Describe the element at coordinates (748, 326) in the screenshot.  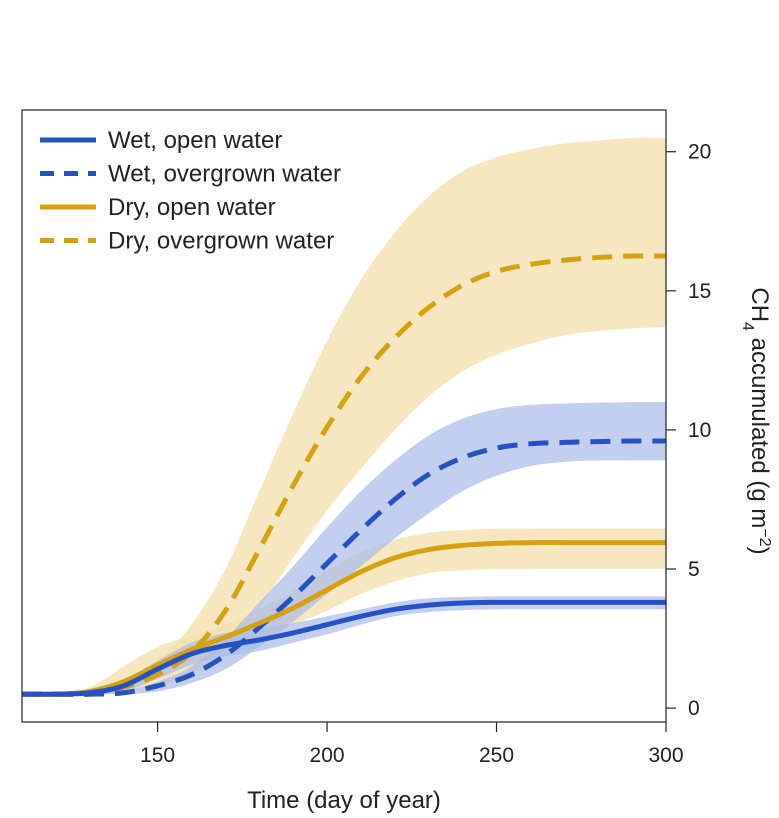
I see `y-axis-title-subscript: 4` at that location.